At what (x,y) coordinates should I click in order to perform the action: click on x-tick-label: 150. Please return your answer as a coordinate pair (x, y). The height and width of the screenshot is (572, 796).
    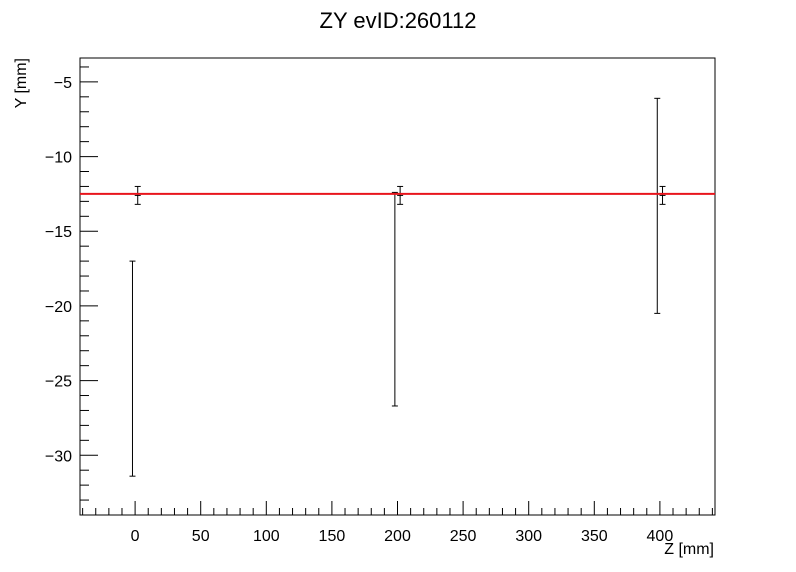
    Looking at the image, I should click on (332, 536).